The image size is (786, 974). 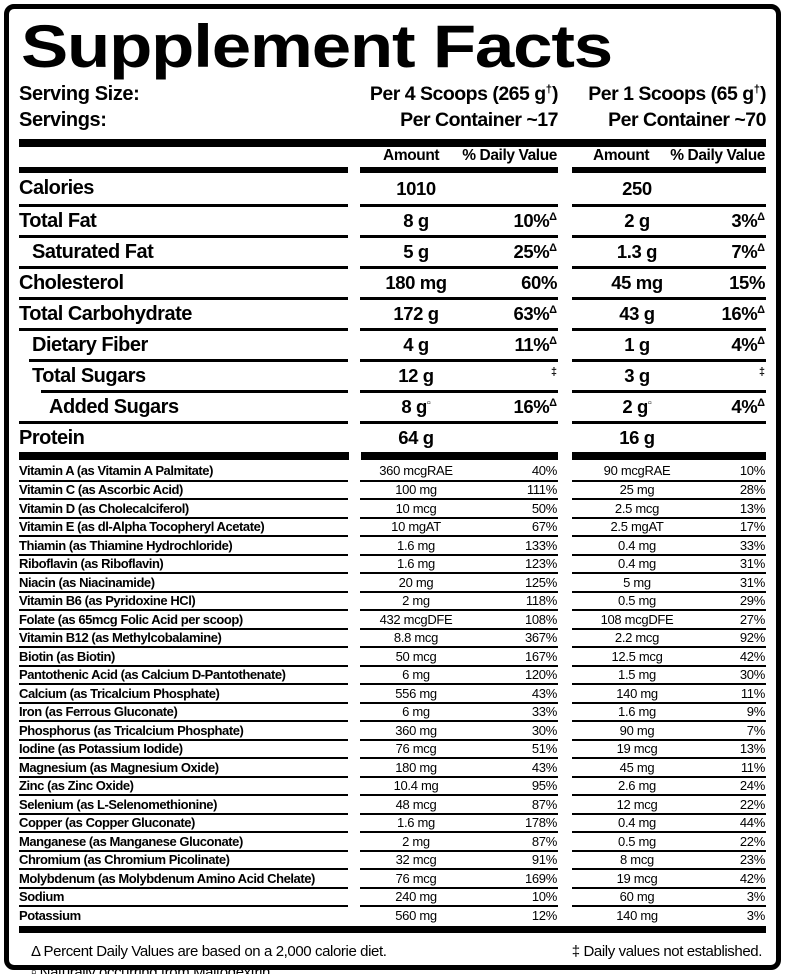 What do you see at coordinates (183, 803) in the screenshot?
I see `nutrient-label: Selenium (as L-Selenomethionine)` at bounding box center [183, 803].